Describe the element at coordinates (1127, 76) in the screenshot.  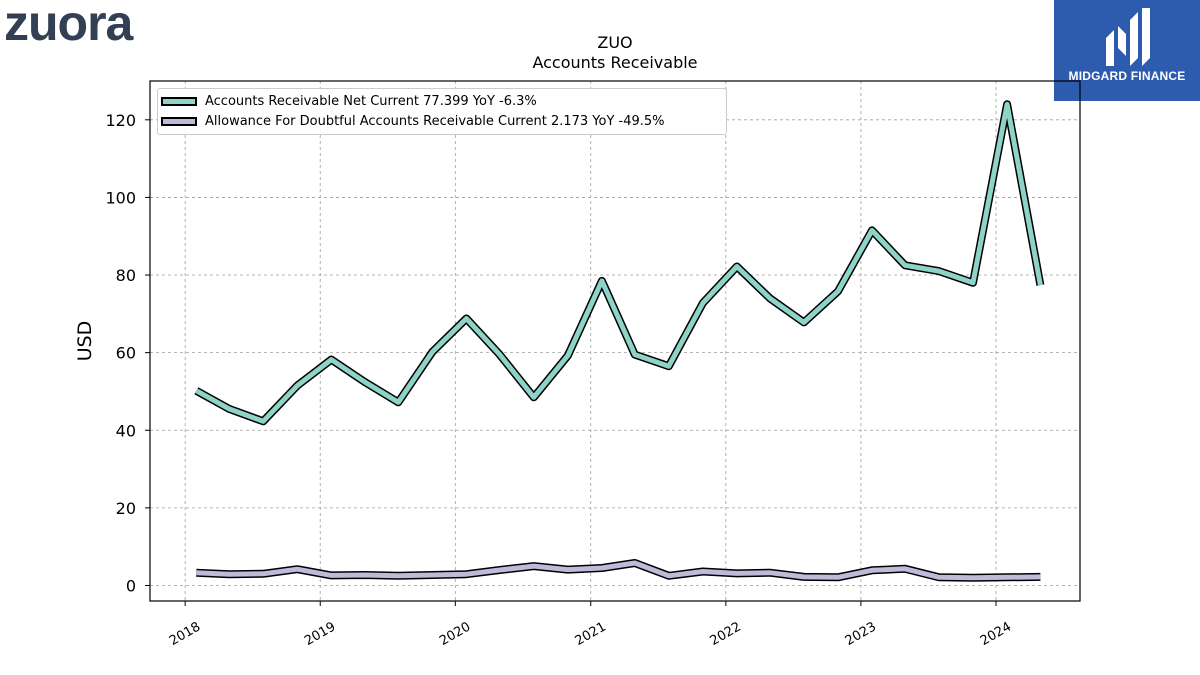
I see `midgard-finance-wordmark: MIDGARD FINANCE` at that location.